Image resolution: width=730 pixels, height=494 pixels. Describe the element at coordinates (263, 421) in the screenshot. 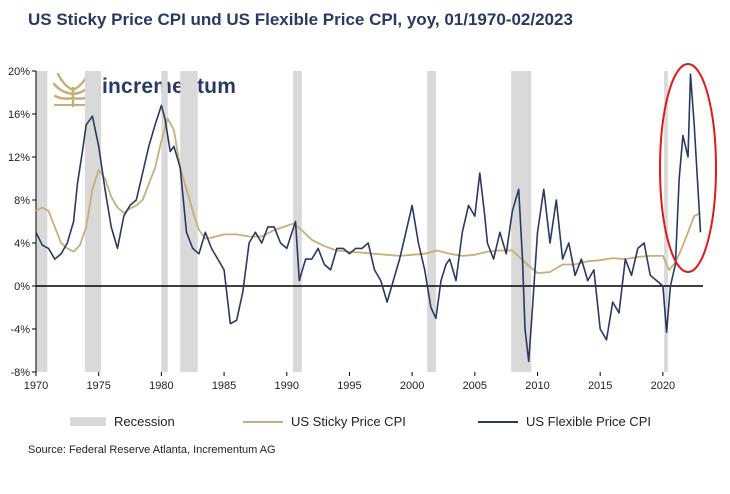

I see `legend-swatch-sticky` at that location.